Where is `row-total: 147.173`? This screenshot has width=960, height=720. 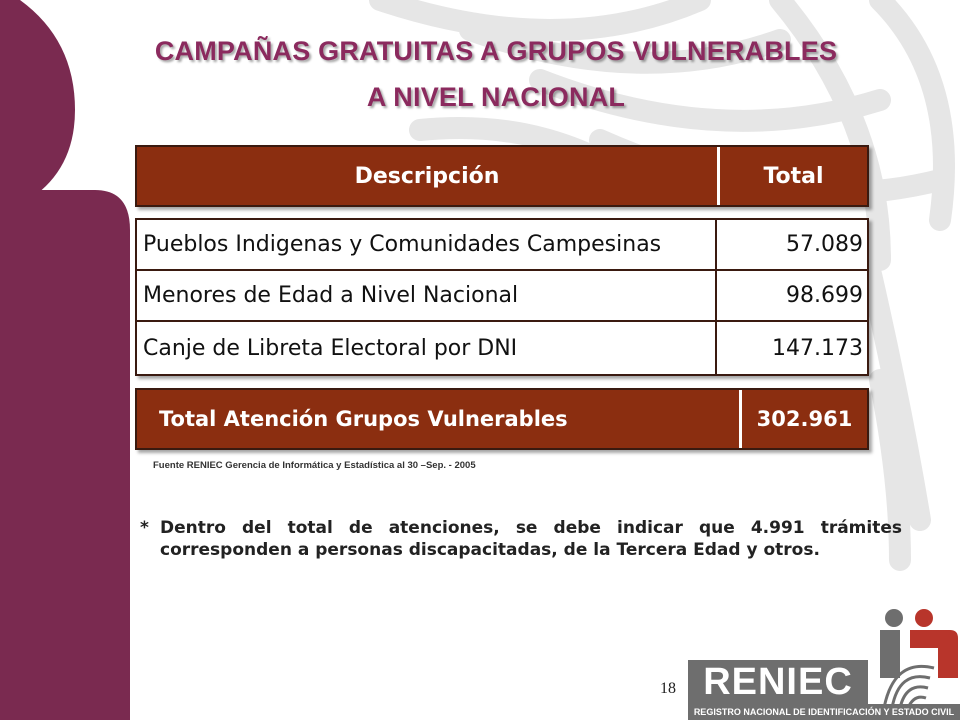
row-total: 147.173 is located at coordinates (817, 348).